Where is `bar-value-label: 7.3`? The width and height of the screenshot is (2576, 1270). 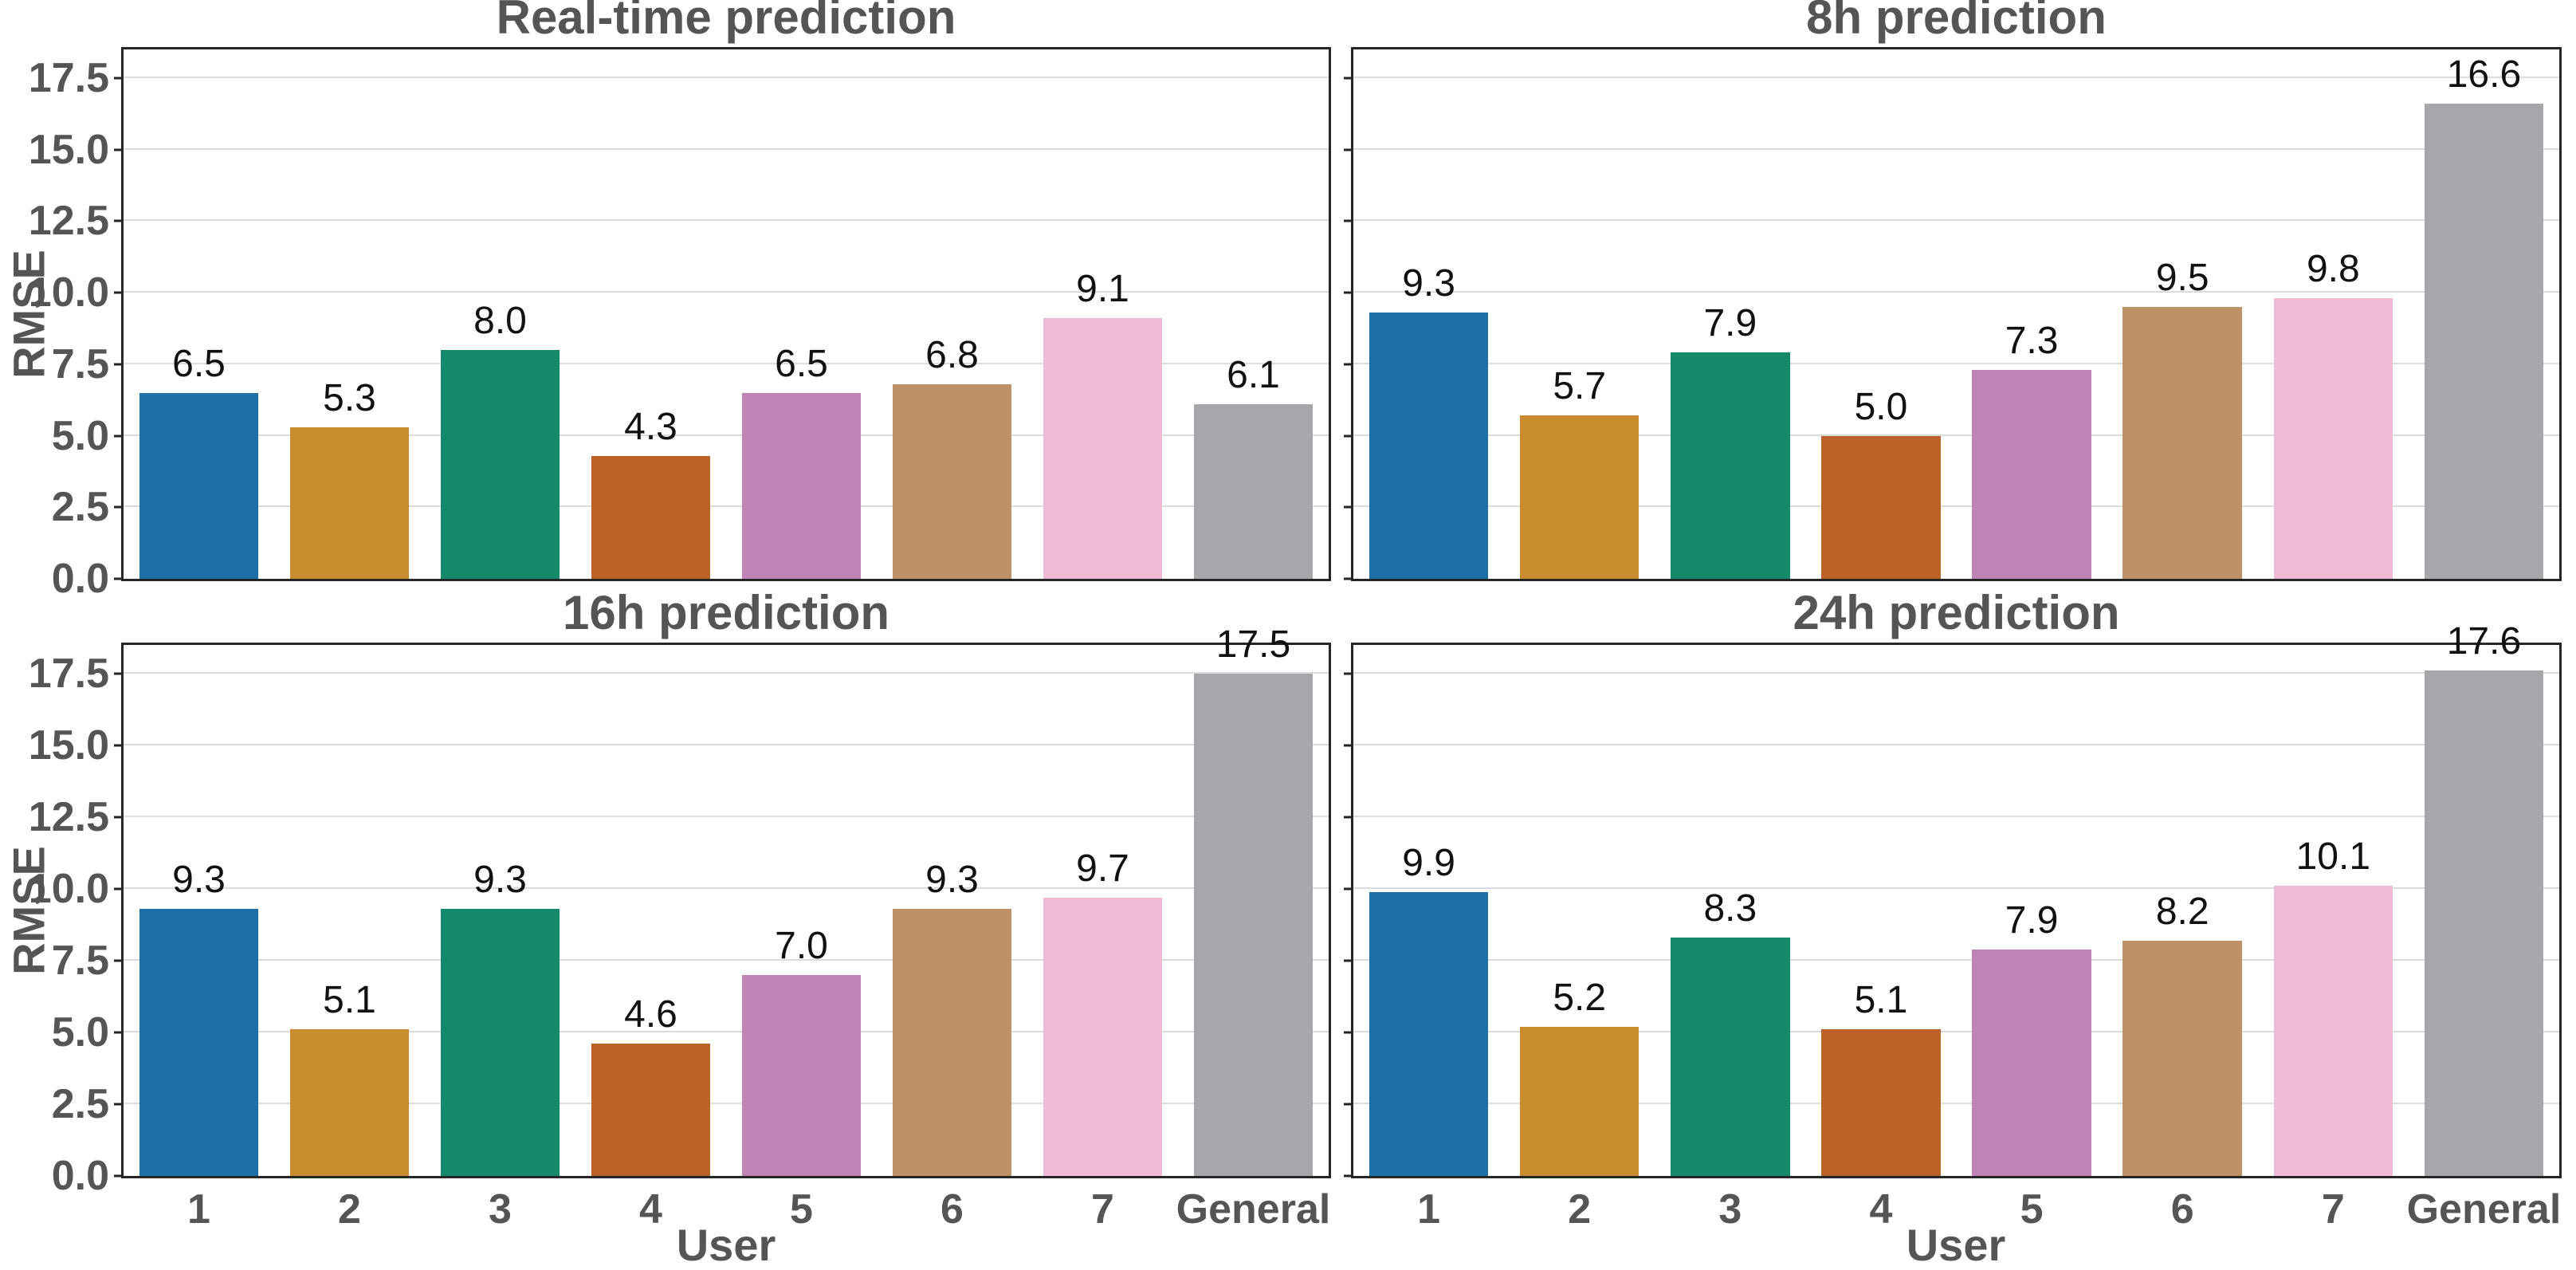 bar-value-label: 7.3 is located at coordinates (2032, 341).